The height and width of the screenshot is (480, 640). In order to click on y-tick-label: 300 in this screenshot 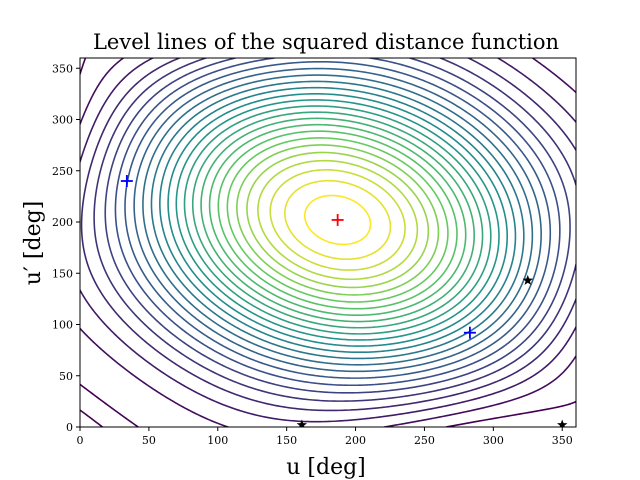, I will do `click(62, 120)`.